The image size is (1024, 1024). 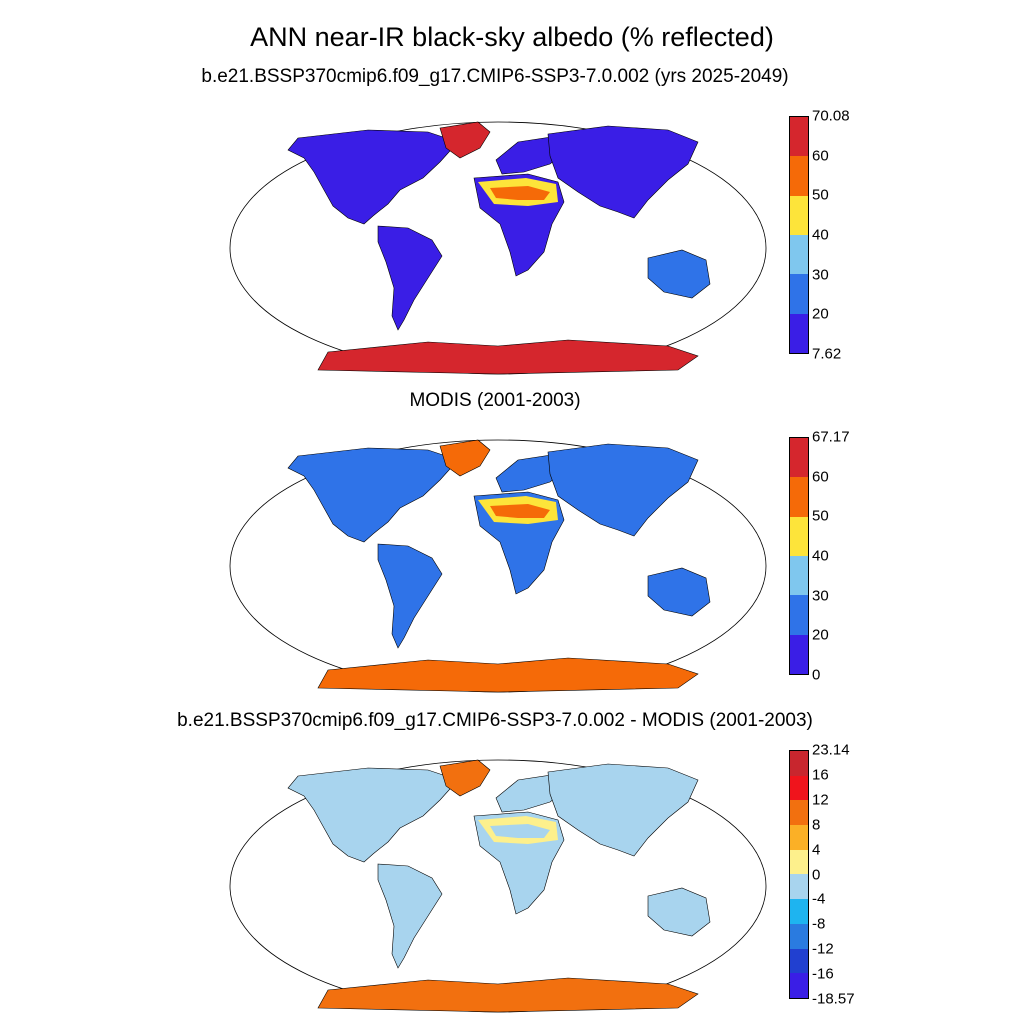 What do you see at coordinates (831, 116) in the screenshot?
I see `colorbar-label: 70.08` at bounding box center [831, 116].